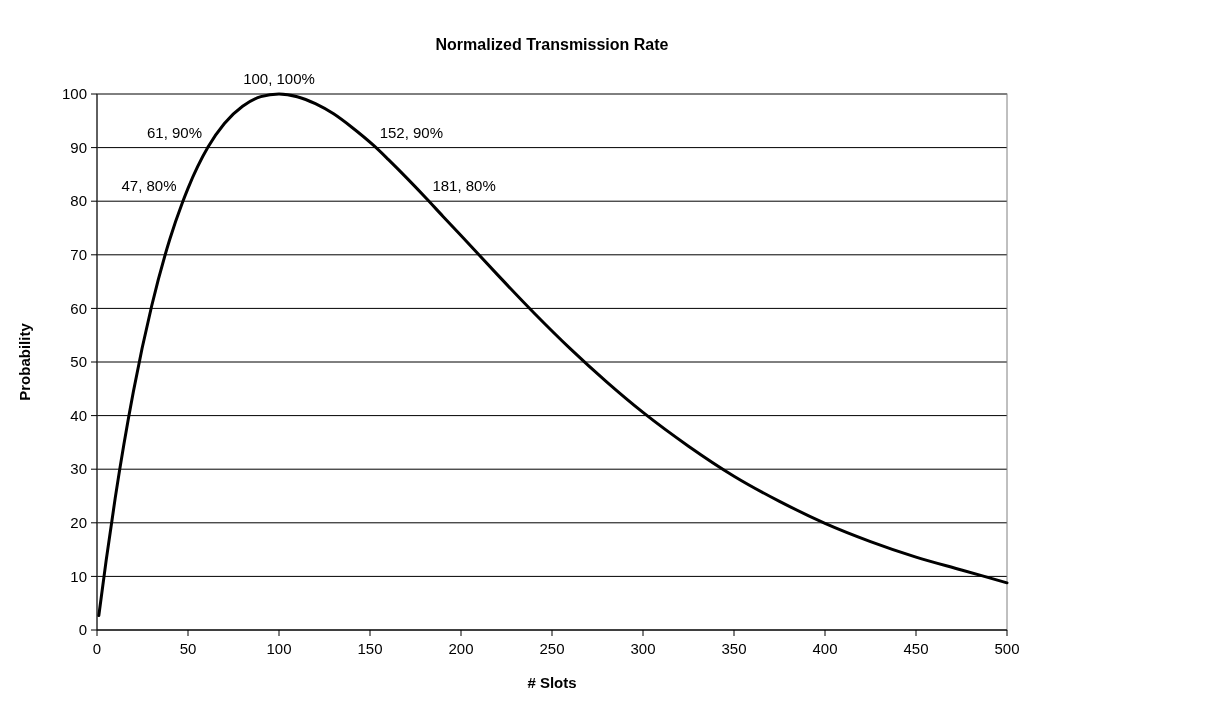 The width and height of the screenshot is (1212, 708). Describe the element at coordinates (279, 648) in the screenshot. I see `x-tick-label: 100` at that location.